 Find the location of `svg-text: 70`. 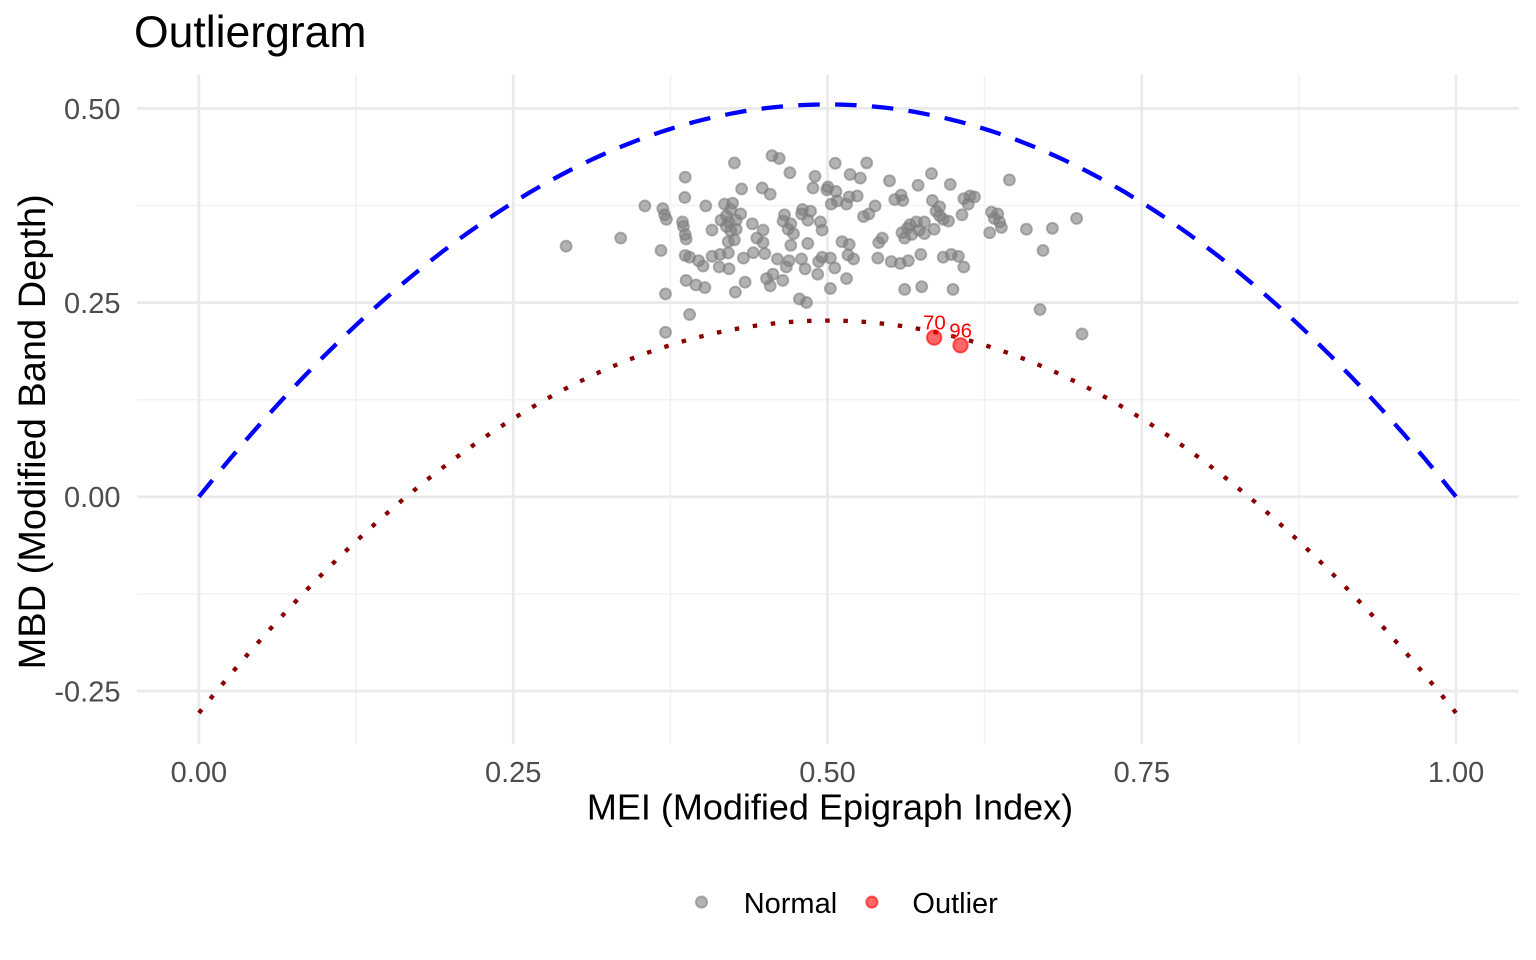

svg-text: 70 is located at coordinates (934, 323).